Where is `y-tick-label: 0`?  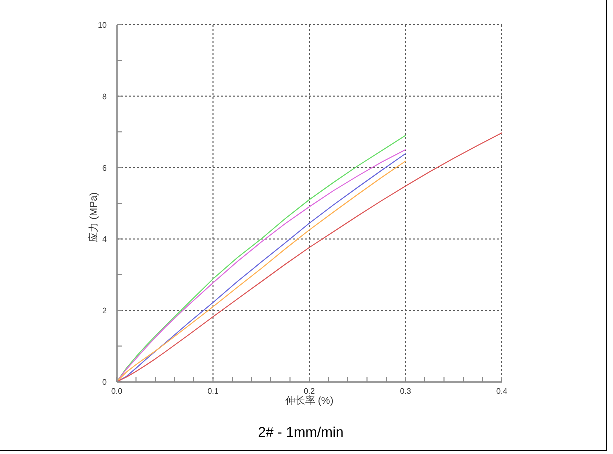 y-tick-label: 0 is located at coordinates (105, 382).